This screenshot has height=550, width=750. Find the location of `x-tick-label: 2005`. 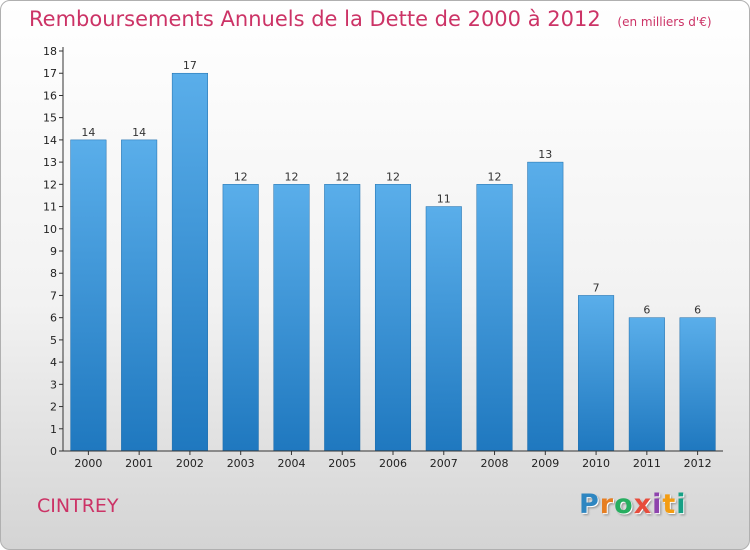

x-tick-label: 2005 is located at coordinates (342, 463).